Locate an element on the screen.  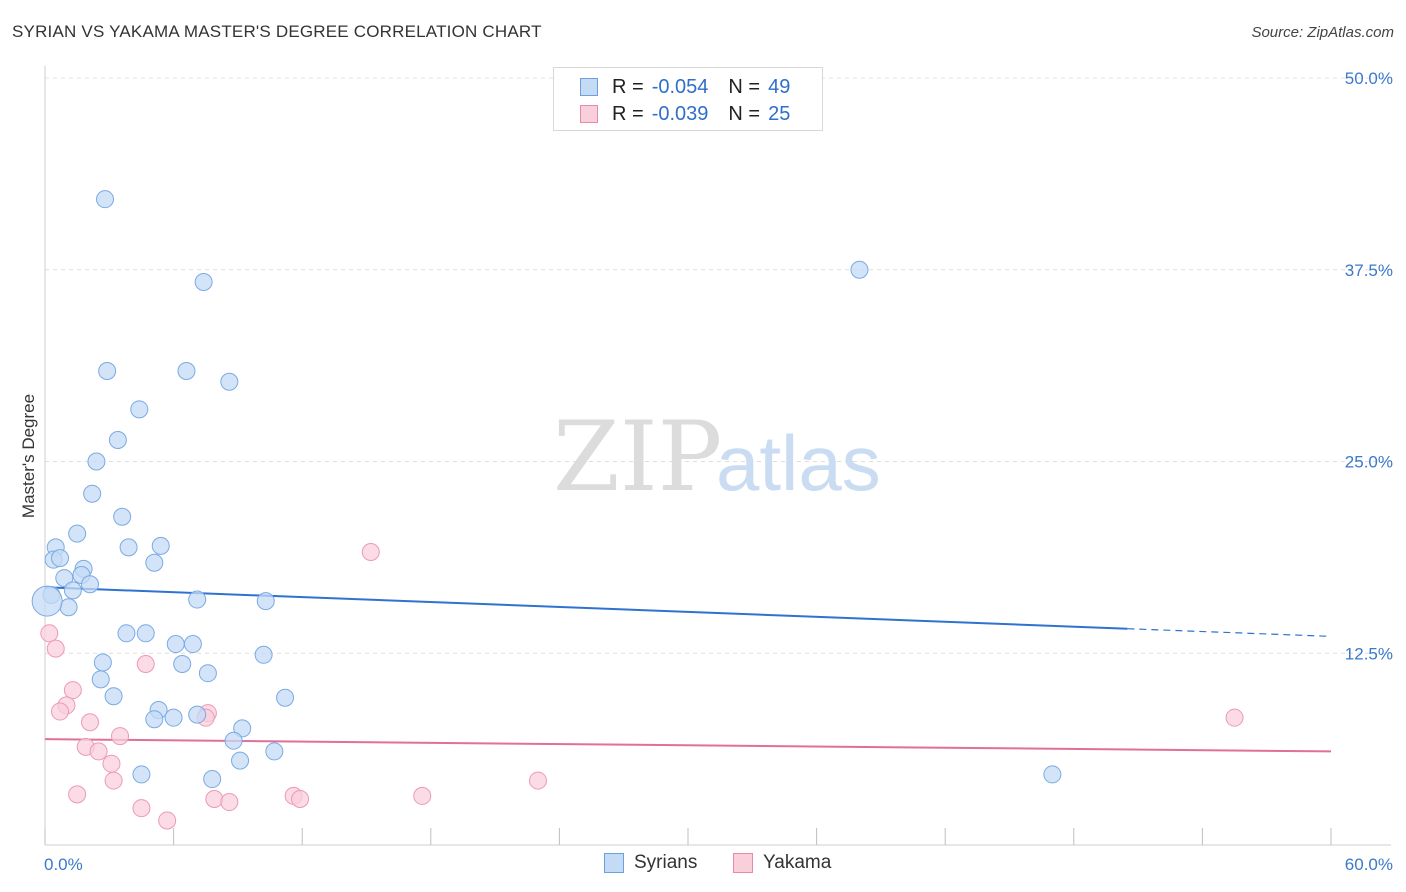
legend-item-yakama: Yakama is located at coordinates (782, 863).